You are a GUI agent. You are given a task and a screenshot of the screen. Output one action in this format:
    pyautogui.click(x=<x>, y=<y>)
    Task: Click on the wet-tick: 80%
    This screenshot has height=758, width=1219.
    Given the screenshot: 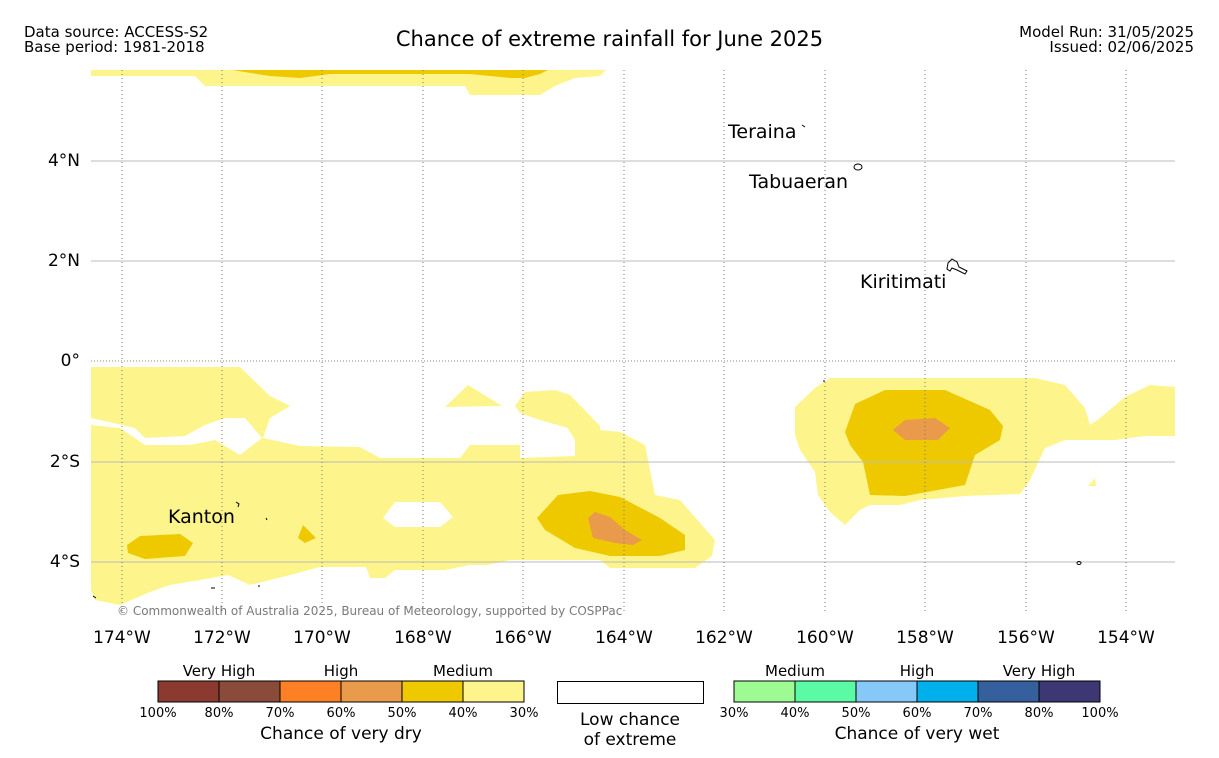 What is the action you would take?
    pyautogui.click(x=1039, y=713)
    